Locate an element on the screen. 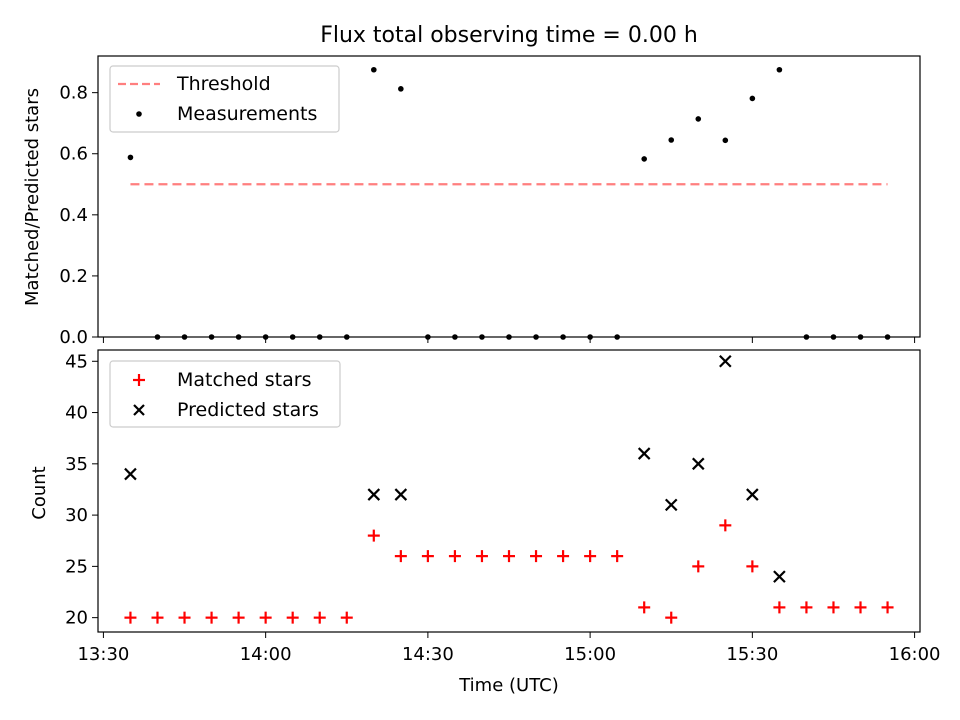 This screenshot has width=960, height=720. x-tick-label: 13:30 is located at coordinates (103, 654).